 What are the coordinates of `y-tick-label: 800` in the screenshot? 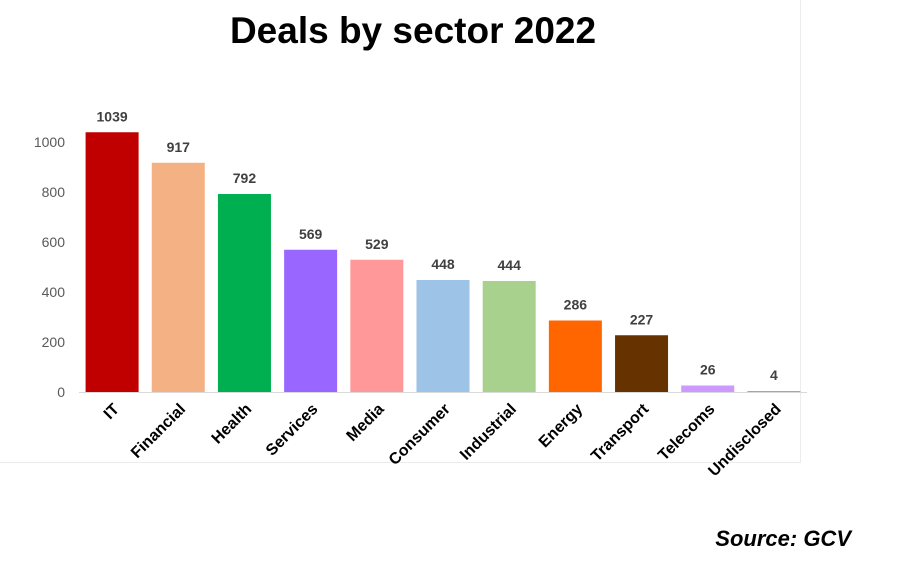 It's located at (54, 192).